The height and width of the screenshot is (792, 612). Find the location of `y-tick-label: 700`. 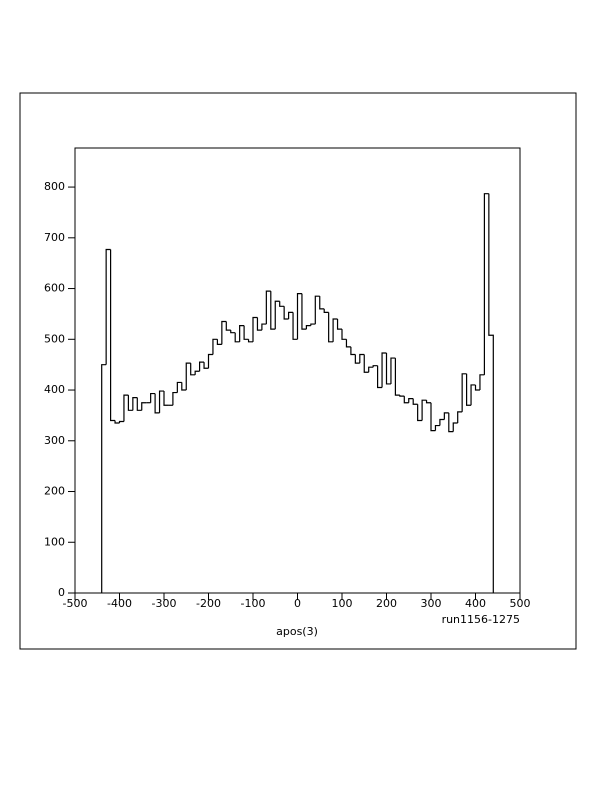

y-tick-label: 700 is located at coordinates (54, 237).